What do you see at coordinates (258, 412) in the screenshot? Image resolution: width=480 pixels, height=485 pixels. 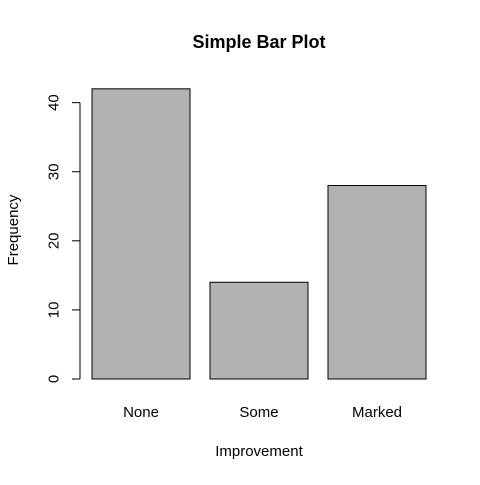 I see `x-tick-label: Some` at bounding box center [258, 412].